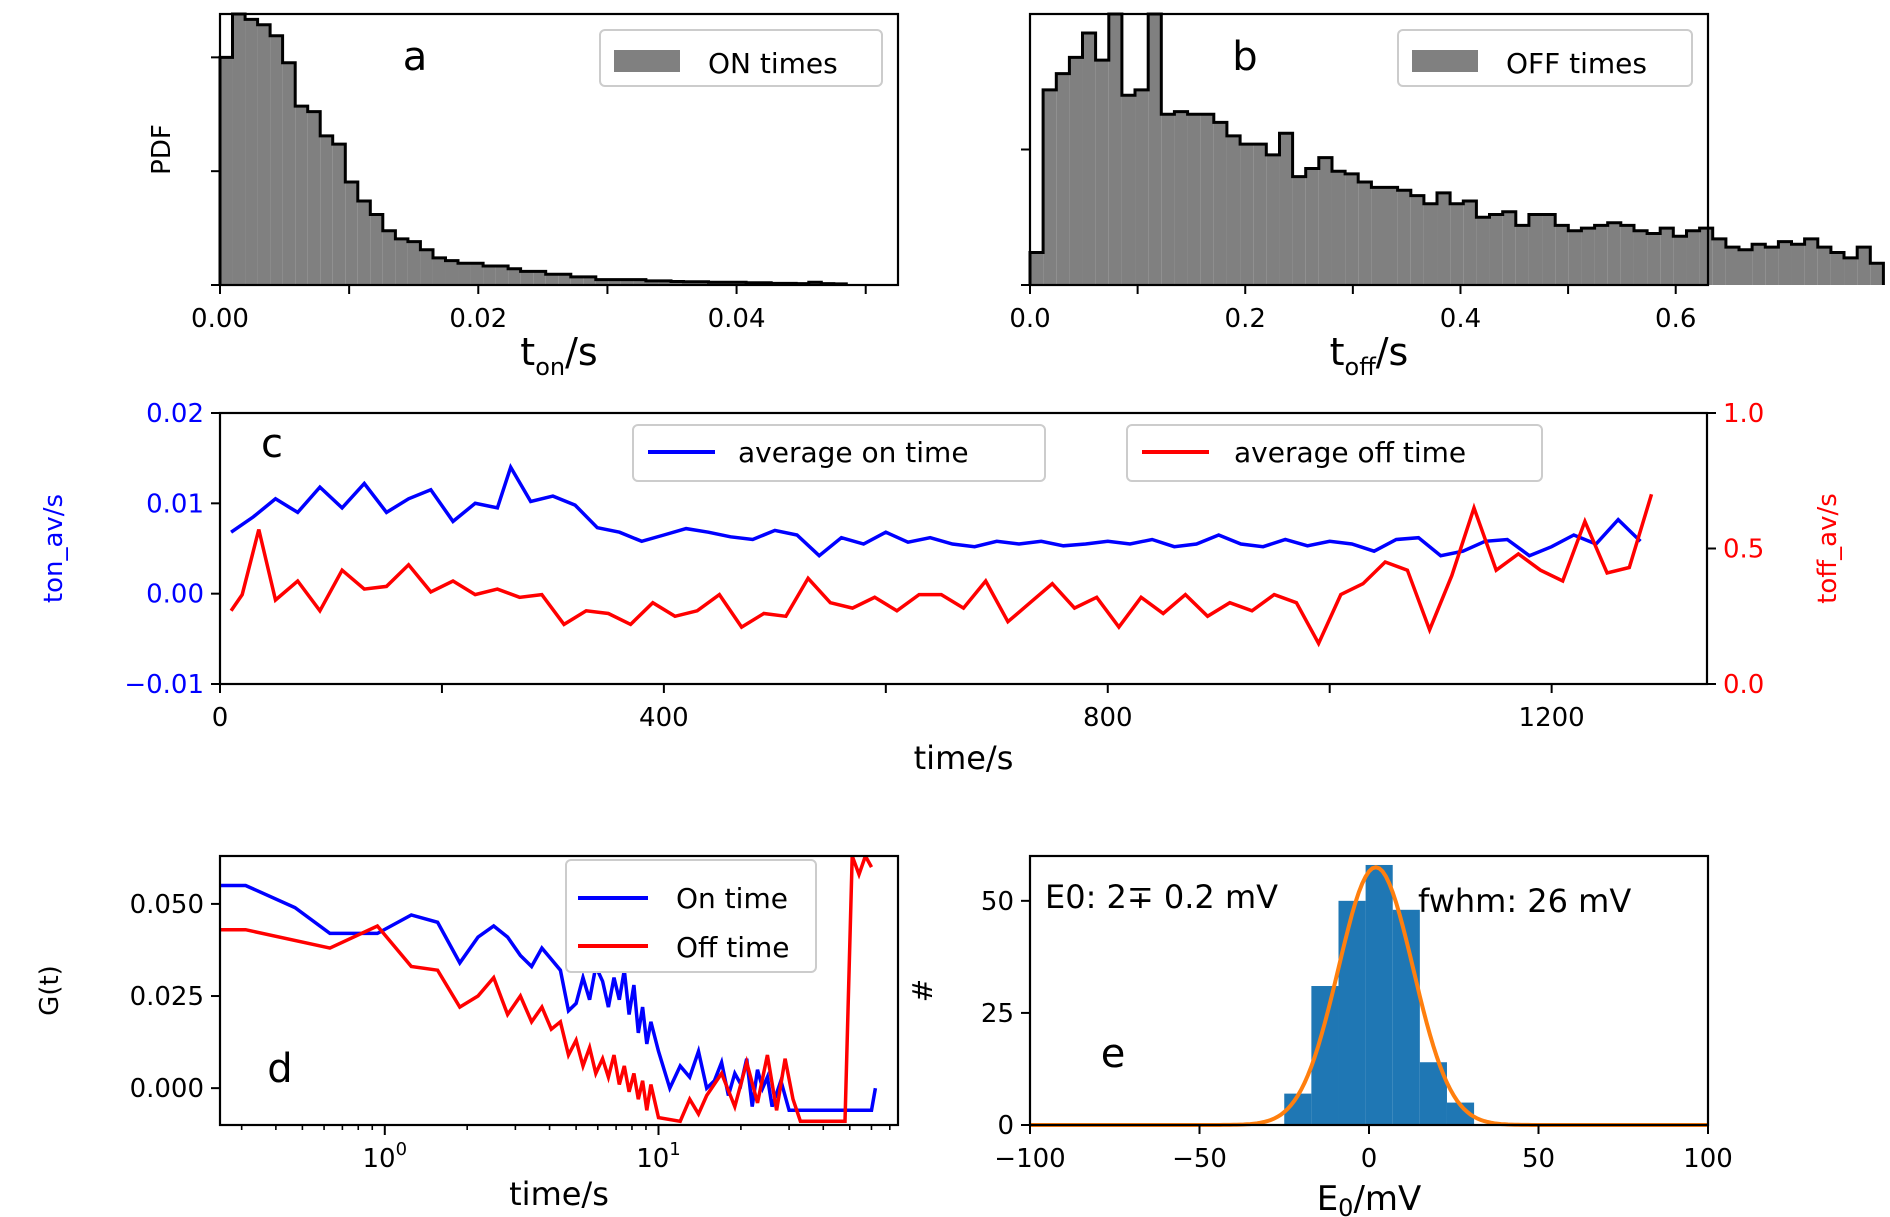 The image size is (1890, 1217). Describe the element at coordinates (741, 58) in the screenshot. I see `legend: ON times` at that location.